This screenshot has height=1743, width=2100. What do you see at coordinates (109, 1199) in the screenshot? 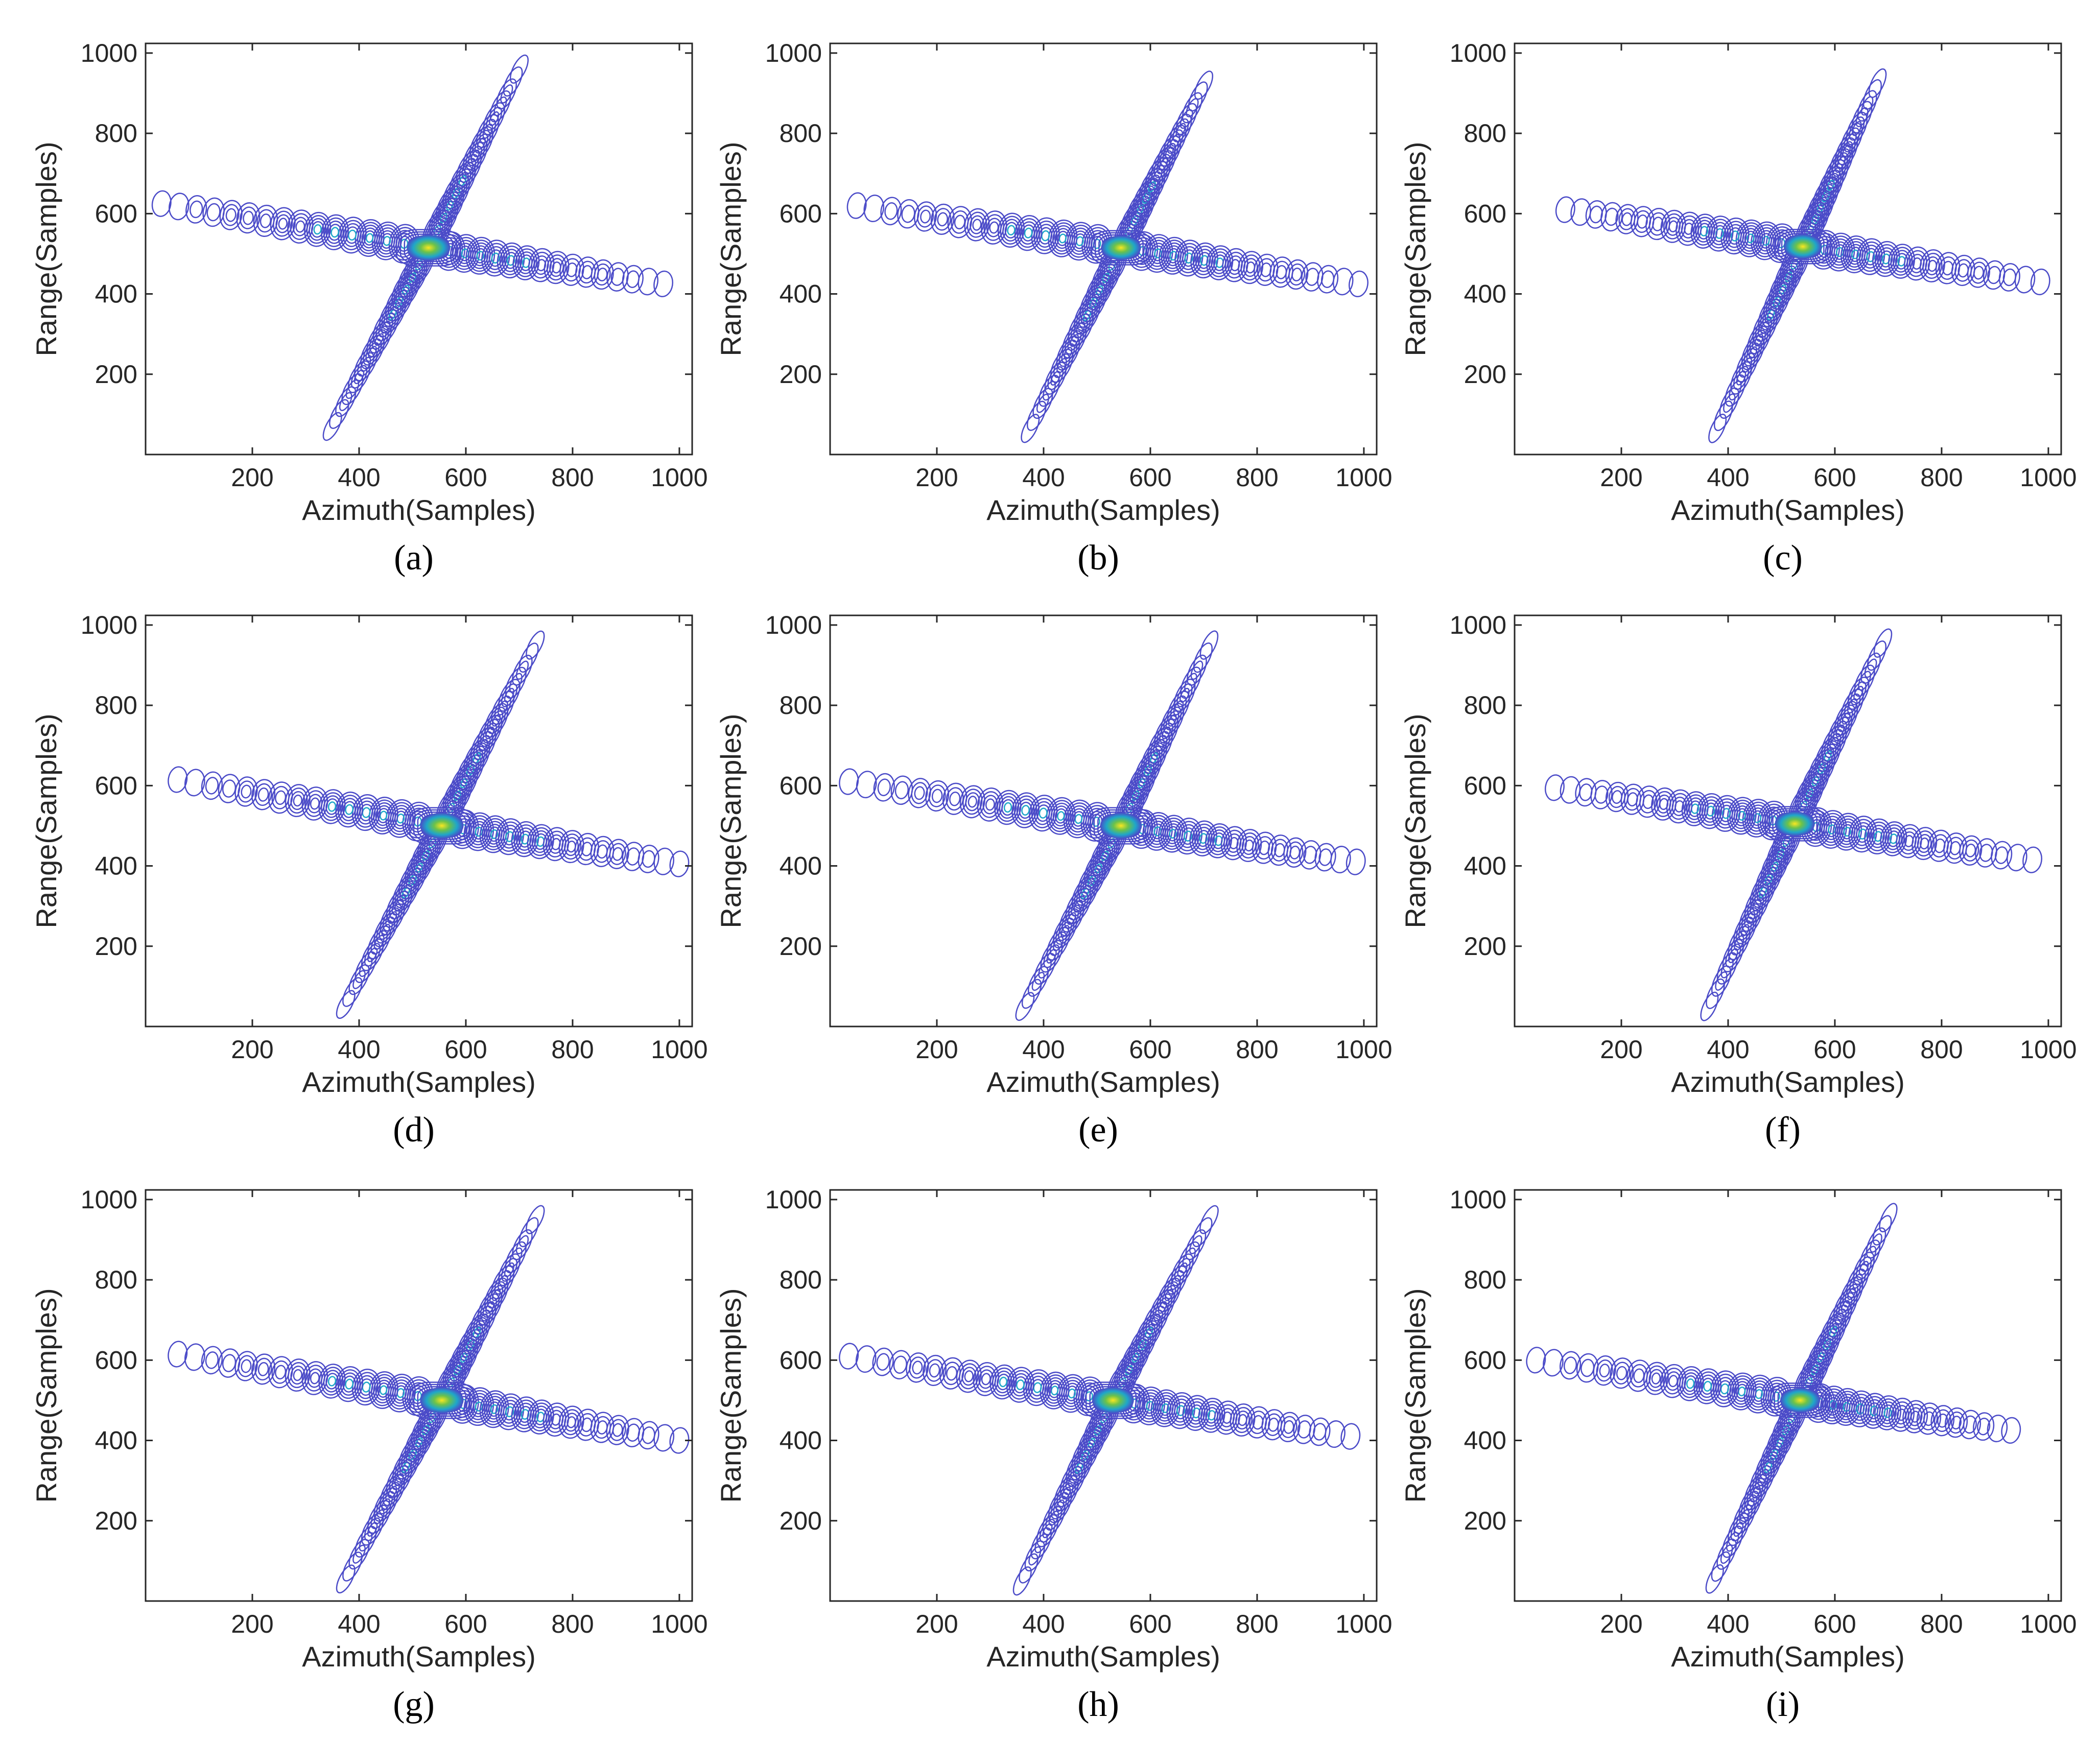
I see `y-tick-label: 1000` at bounding box center [109, 1199].